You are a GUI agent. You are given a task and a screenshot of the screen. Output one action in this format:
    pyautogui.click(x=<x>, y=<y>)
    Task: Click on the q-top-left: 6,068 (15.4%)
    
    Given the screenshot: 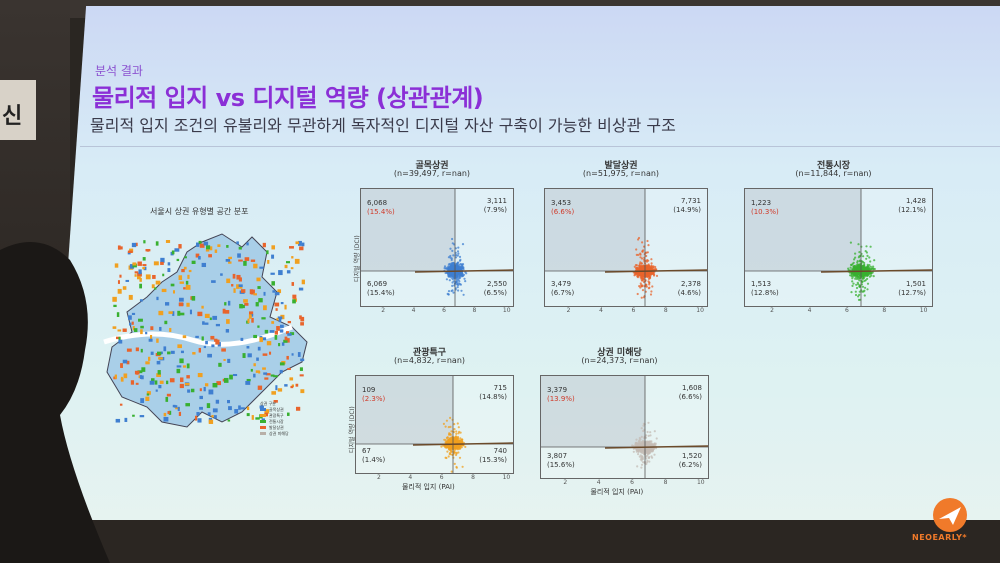 What is the action you would take?
    pyautogui.click(x=381, y=207)
    